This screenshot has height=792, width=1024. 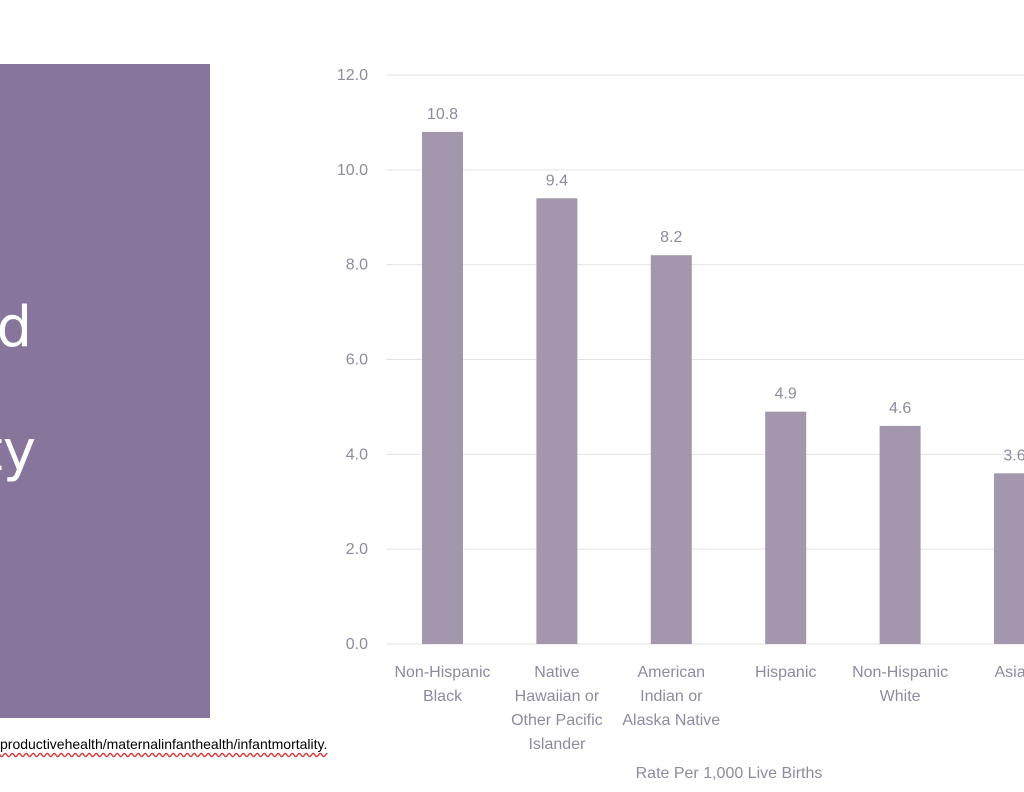 I want to click on data-label: 4.9, so click(x=786, y=394).